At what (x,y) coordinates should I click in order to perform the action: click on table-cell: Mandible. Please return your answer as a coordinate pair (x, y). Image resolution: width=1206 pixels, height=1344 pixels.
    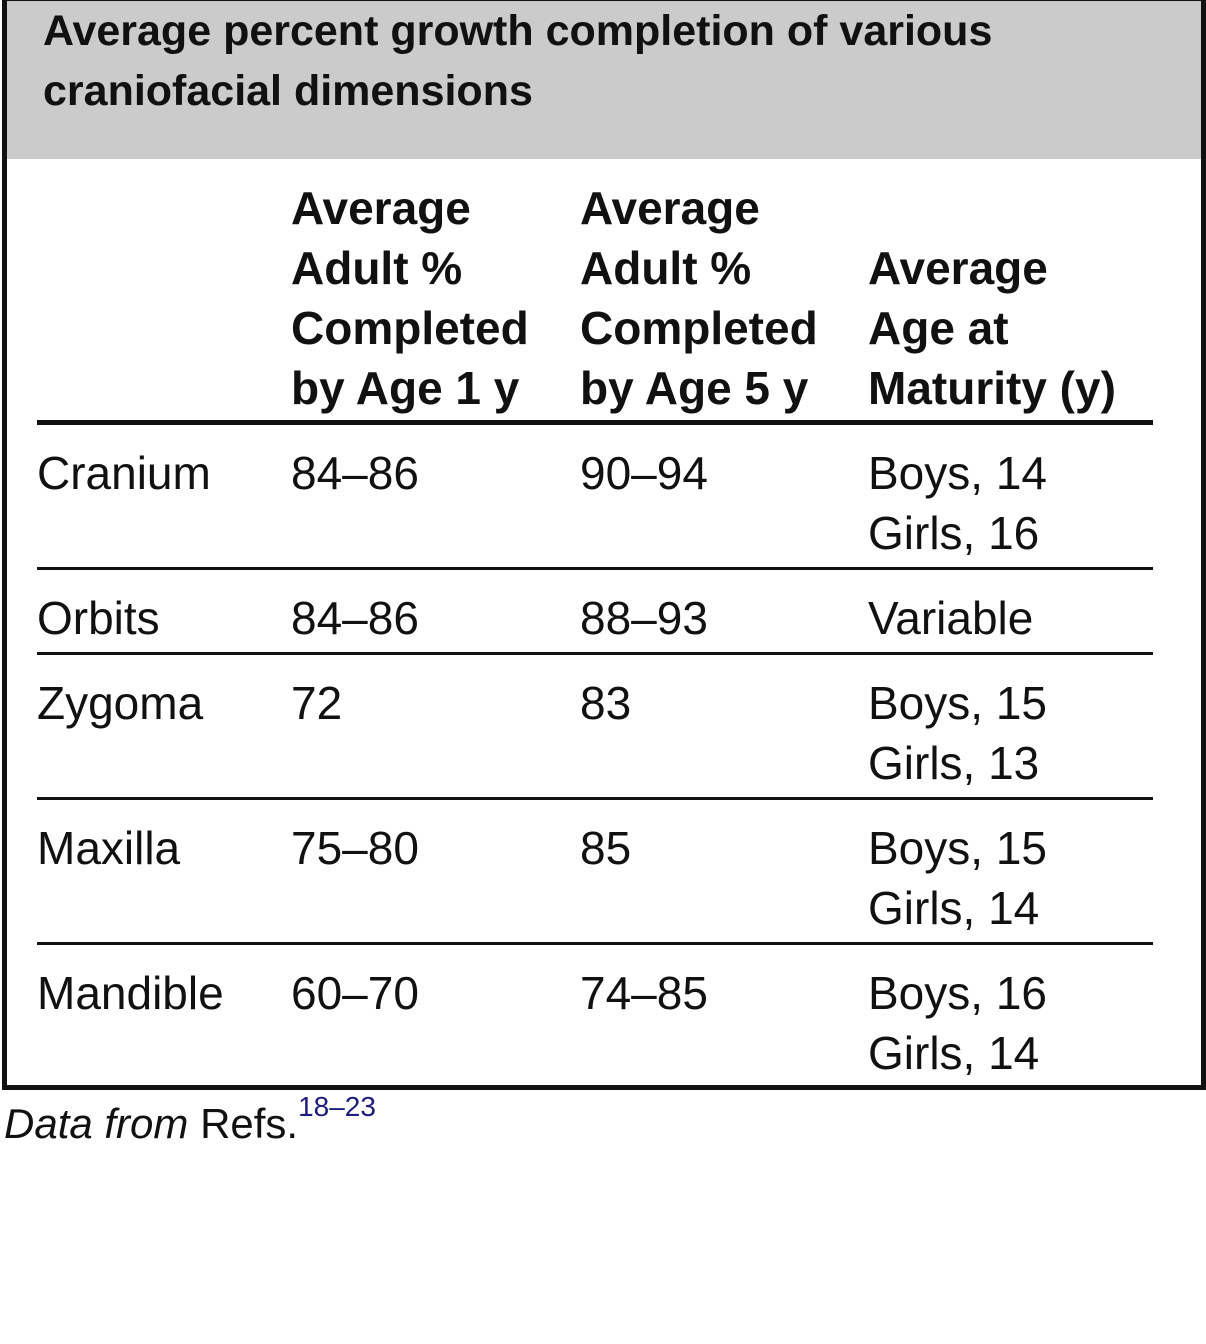
    Looking at the image, I should click on (164, 1016).